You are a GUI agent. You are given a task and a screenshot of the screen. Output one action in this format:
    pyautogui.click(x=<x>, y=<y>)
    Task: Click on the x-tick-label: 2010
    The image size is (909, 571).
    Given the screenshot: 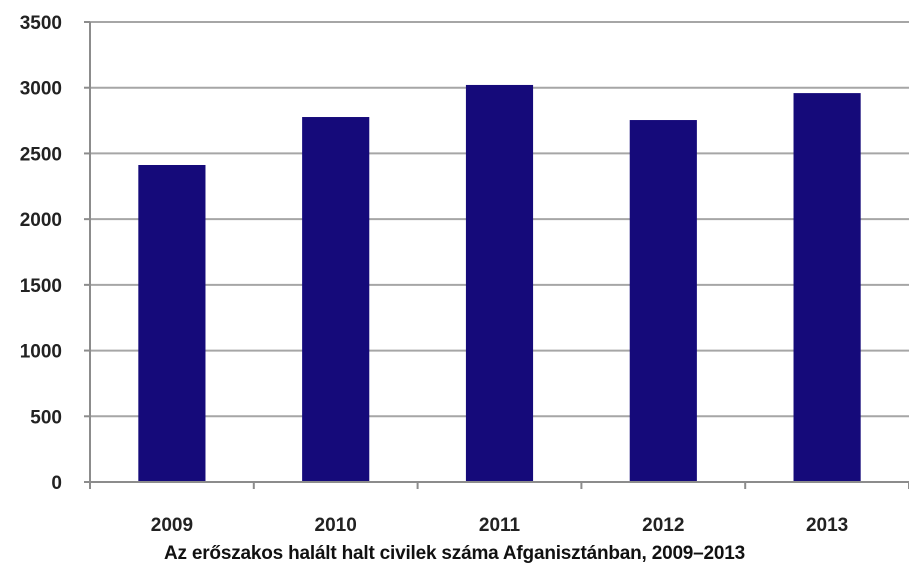 What is the action you would take?
    pyautogui.click(x=336, y=525)
    